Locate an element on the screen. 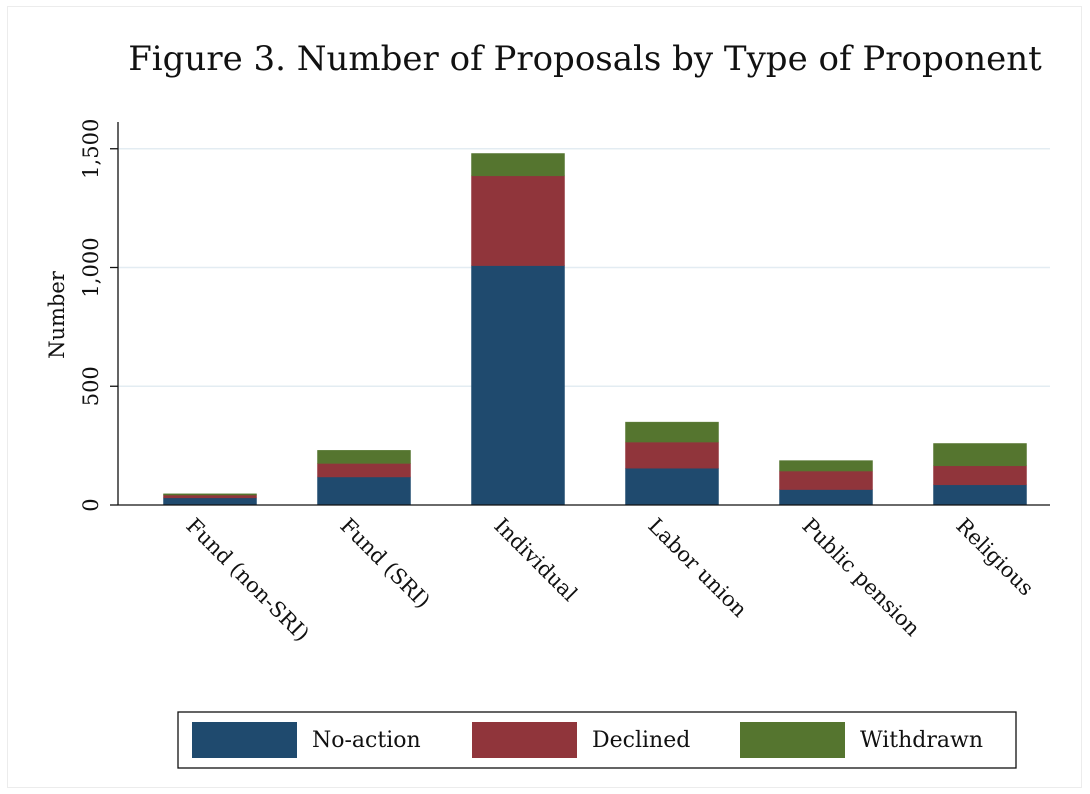 Image resolution: width=1090 pixels, height=794 pixels. legend-box is located at coordinates (597, 740).